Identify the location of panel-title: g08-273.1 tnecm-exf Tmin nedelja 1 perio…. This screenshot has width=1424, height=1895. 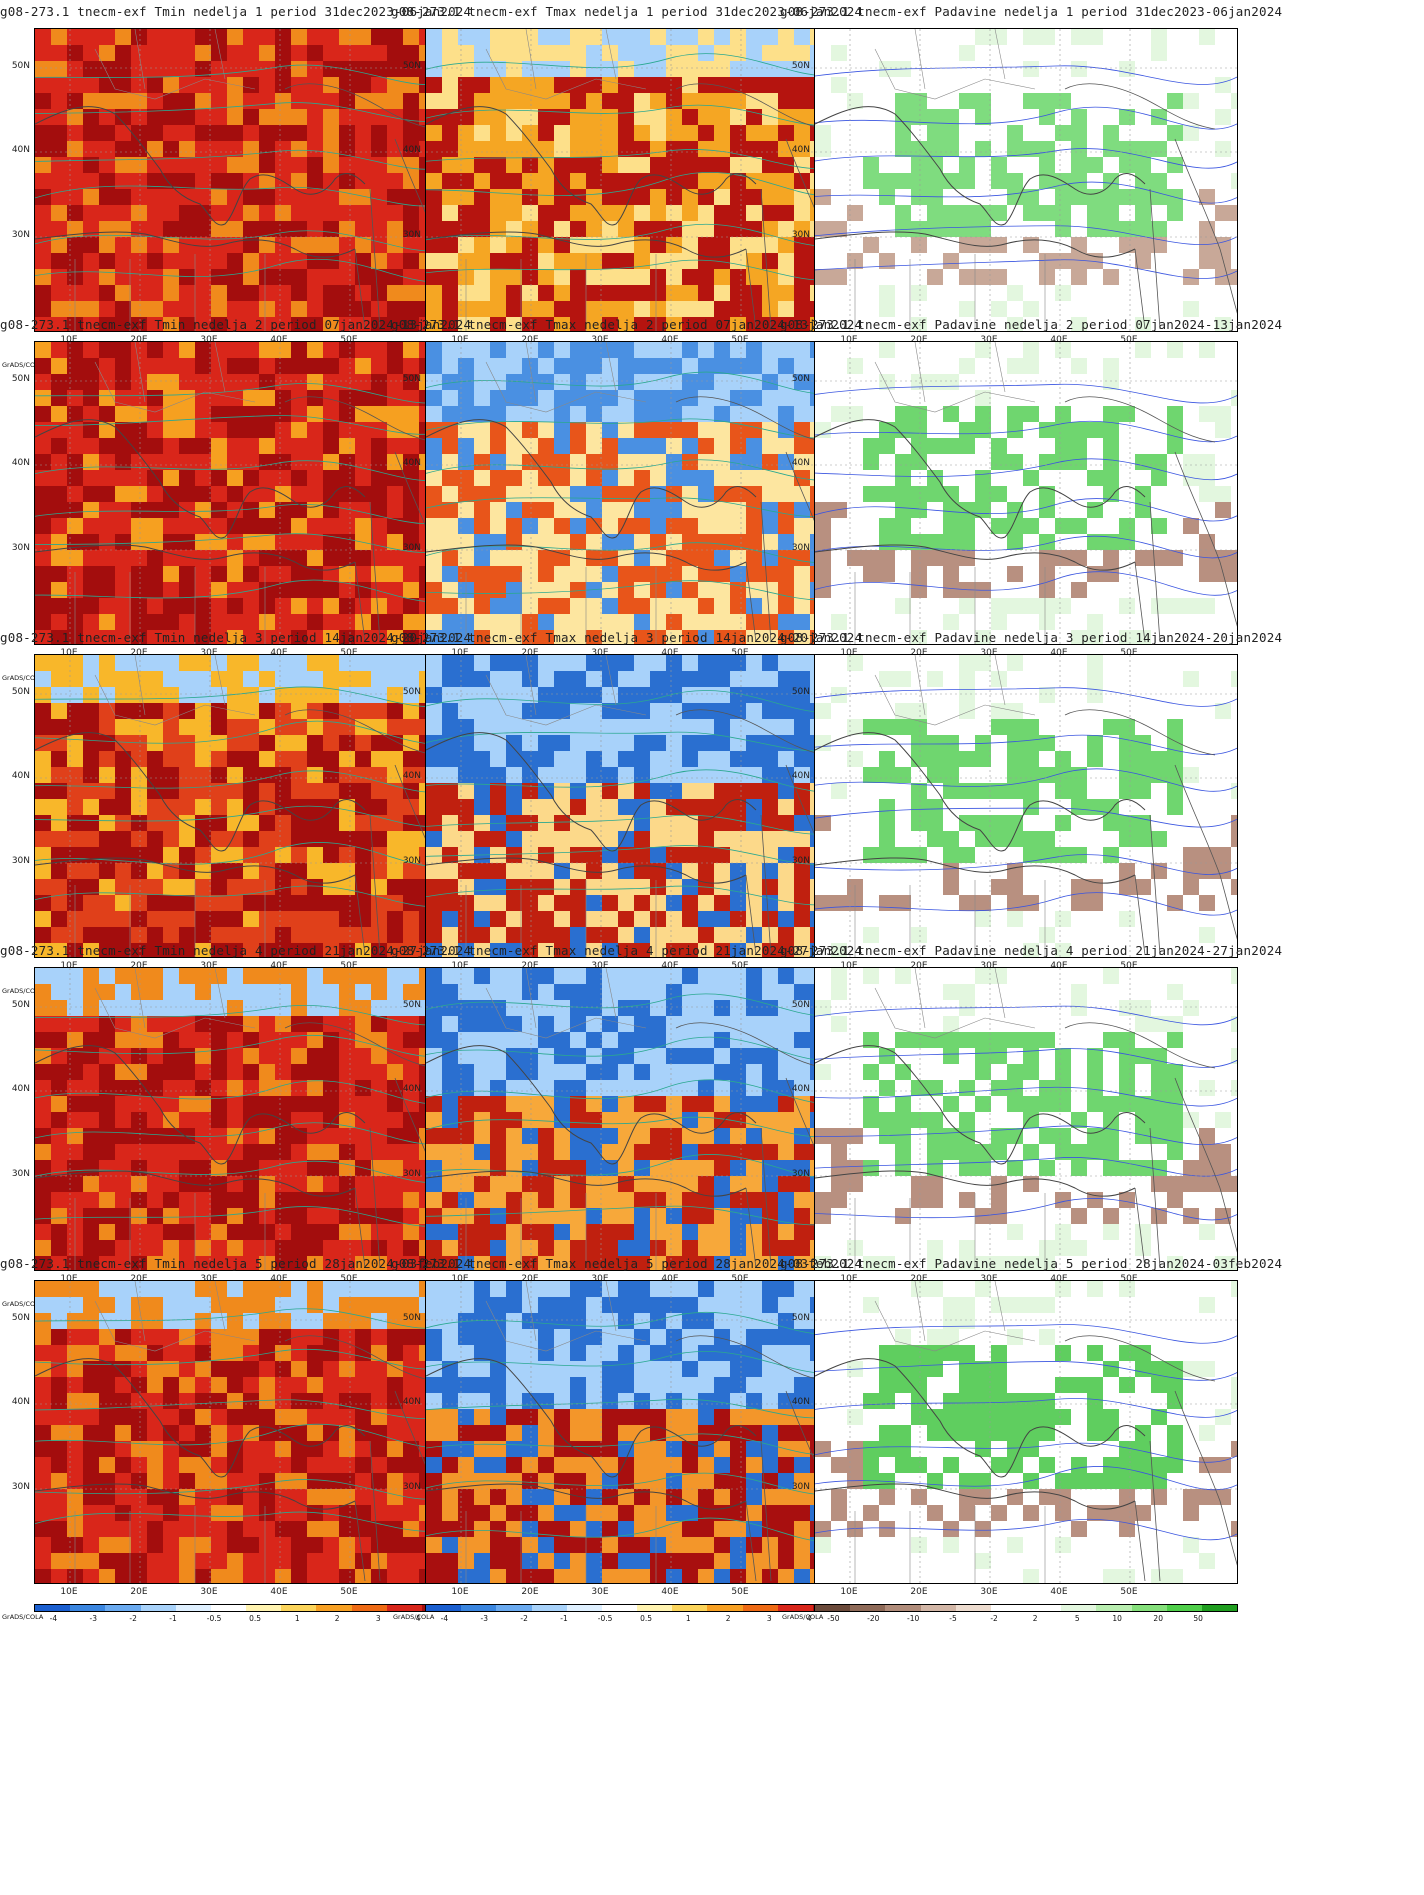
(236, 11).